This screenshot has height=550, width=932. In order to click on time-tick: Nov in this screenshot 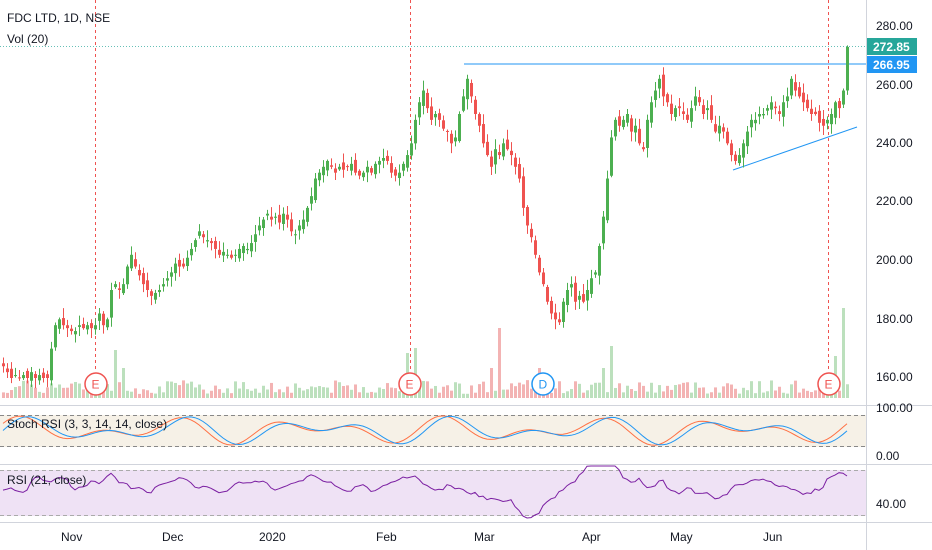, I will do `click(71, 537)`.